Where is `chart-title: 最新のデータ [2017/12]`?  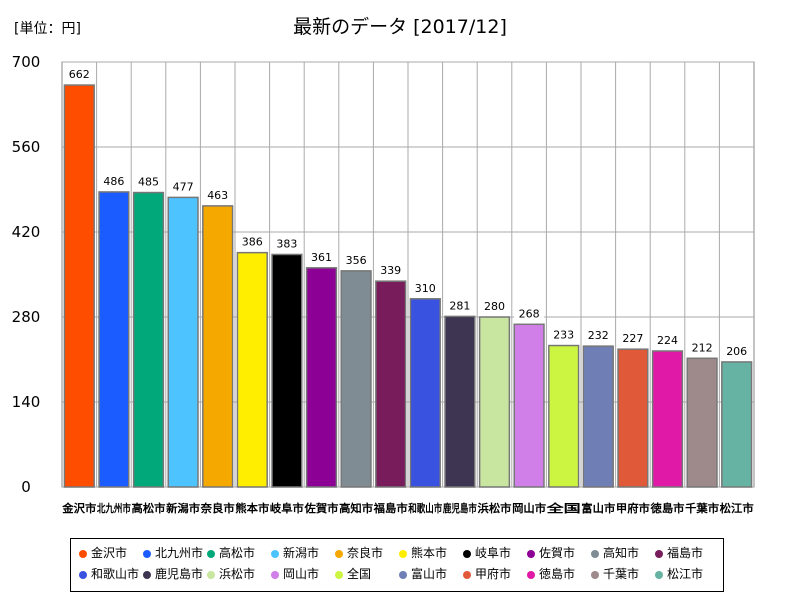
chart-title: 最新のデータ [2017/12] is located at coordinates (400, 27).